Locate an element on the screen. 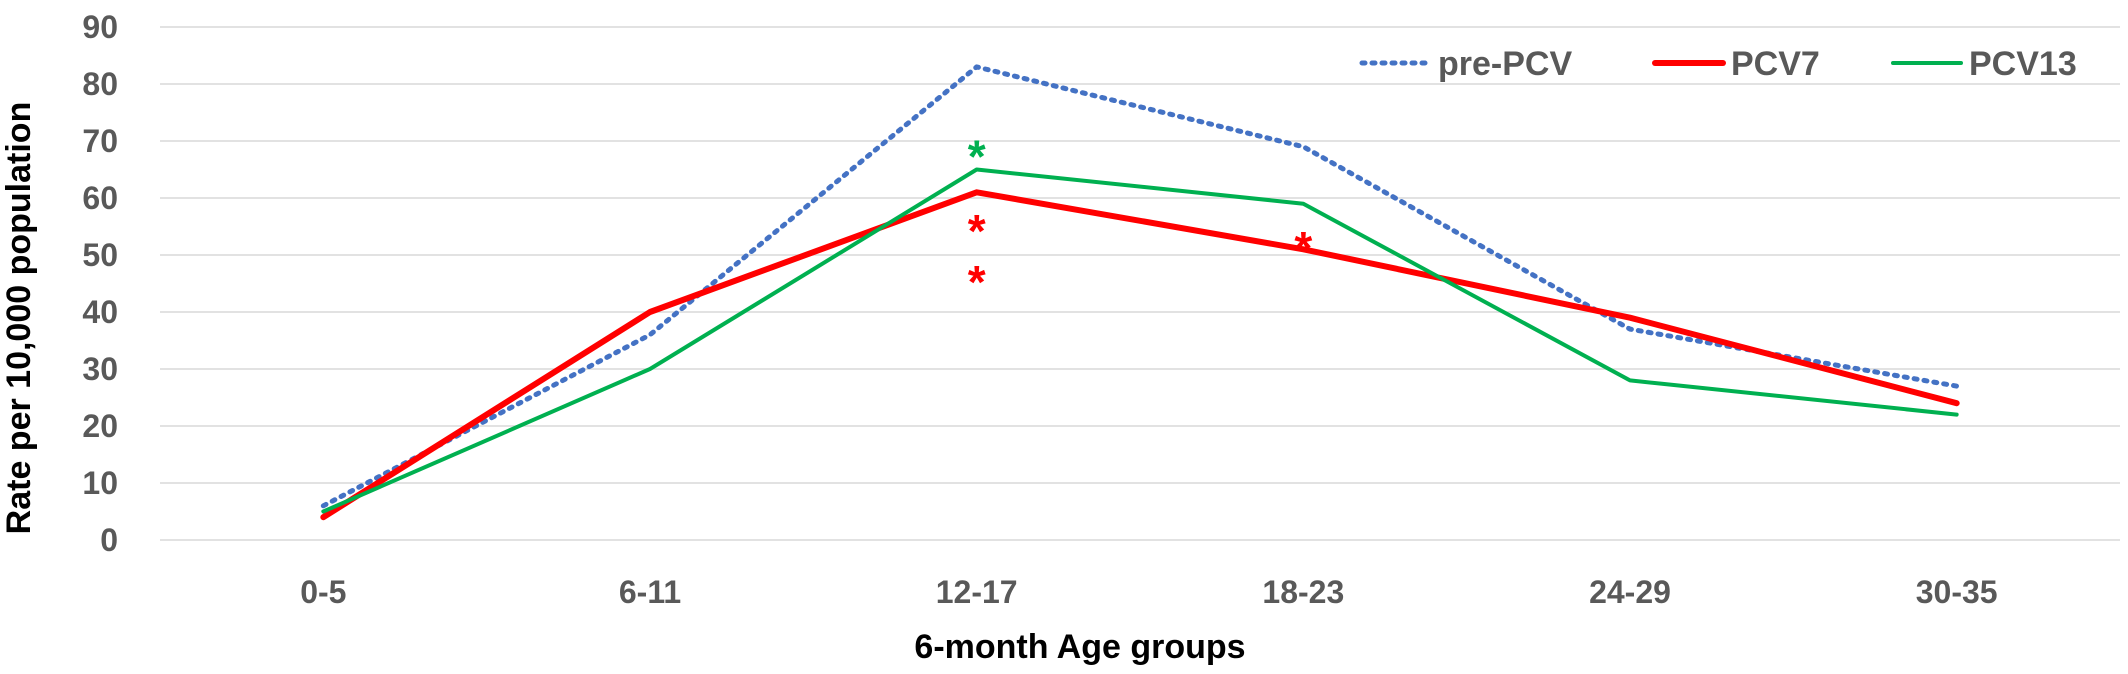 This screenshot has width=2128, height=674. y-tick-label: 80 is located at coordinates (100, 84).